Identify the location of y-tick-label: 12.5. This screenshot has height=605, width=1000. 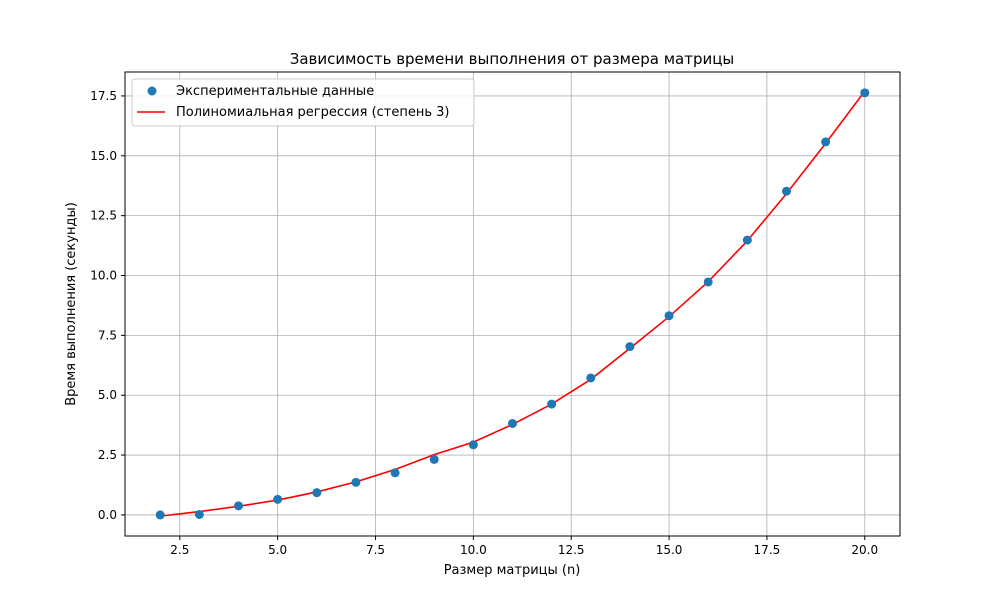
(103, 216).